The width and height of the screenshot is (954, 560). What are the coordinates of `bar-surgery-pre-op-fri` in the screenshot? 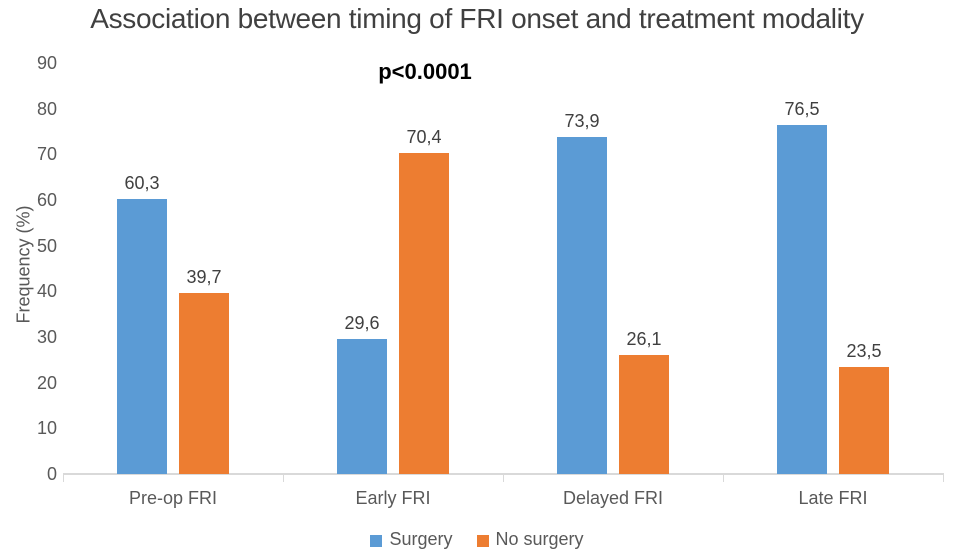 It's located at (142, 336).